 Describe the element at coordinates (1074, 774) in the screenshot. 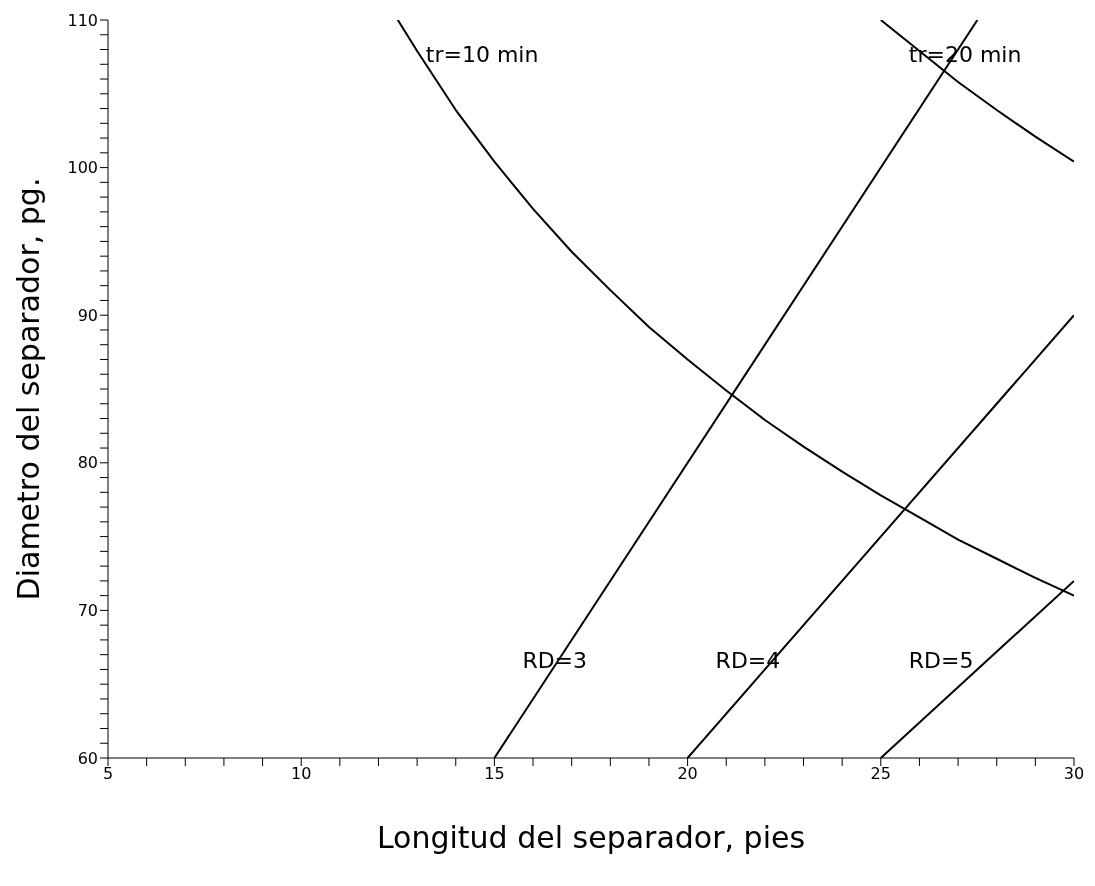

I see `x-tick-label: 30` at that location.